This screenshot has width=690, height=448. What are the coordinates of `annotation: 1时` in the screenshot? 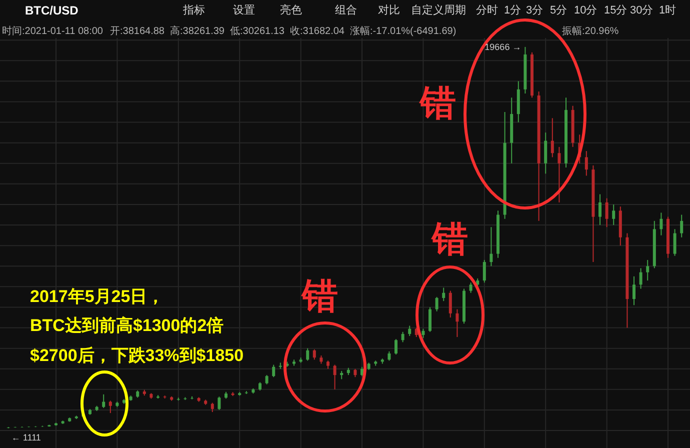 It's located at (667, 10).